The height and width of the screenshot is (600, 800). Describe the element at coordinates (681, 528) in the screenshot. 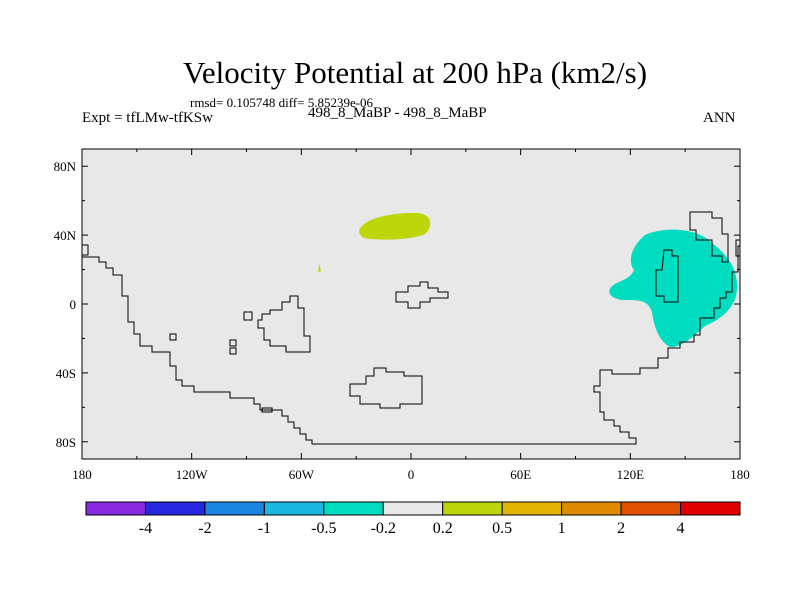

I see `colorbar-label: 4` at that location.